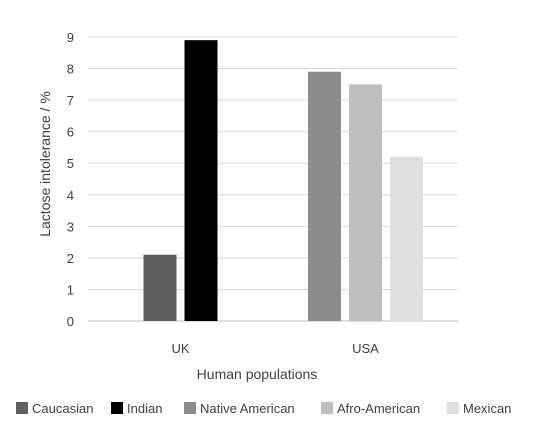  Describe the element at coordinates (201, 181) in the screenshot. I see `bar-indian` at that location.